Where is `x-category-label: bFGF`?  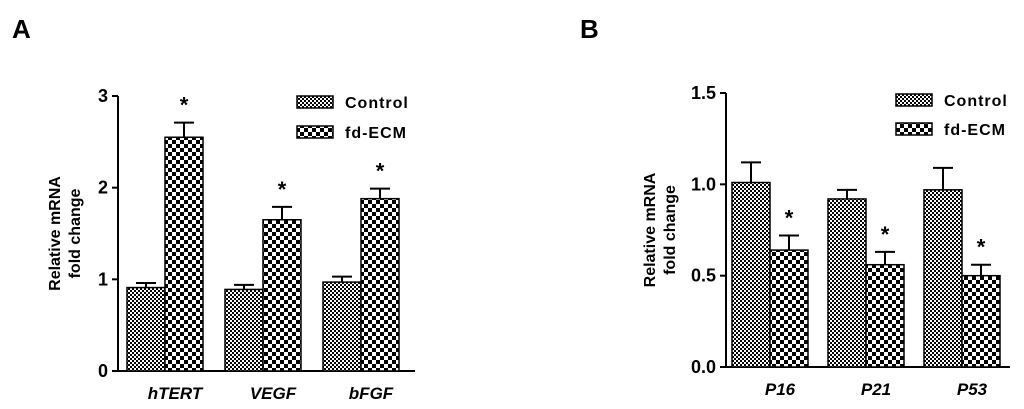 x-category-label: bFGF is located at coordinates (371, 393).